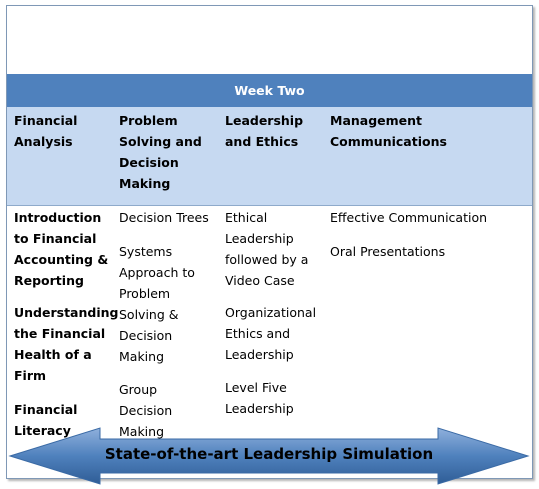  Describe the element at coordinates (149, 162) in the screenshot. I see `header-line: Decision` at that location.